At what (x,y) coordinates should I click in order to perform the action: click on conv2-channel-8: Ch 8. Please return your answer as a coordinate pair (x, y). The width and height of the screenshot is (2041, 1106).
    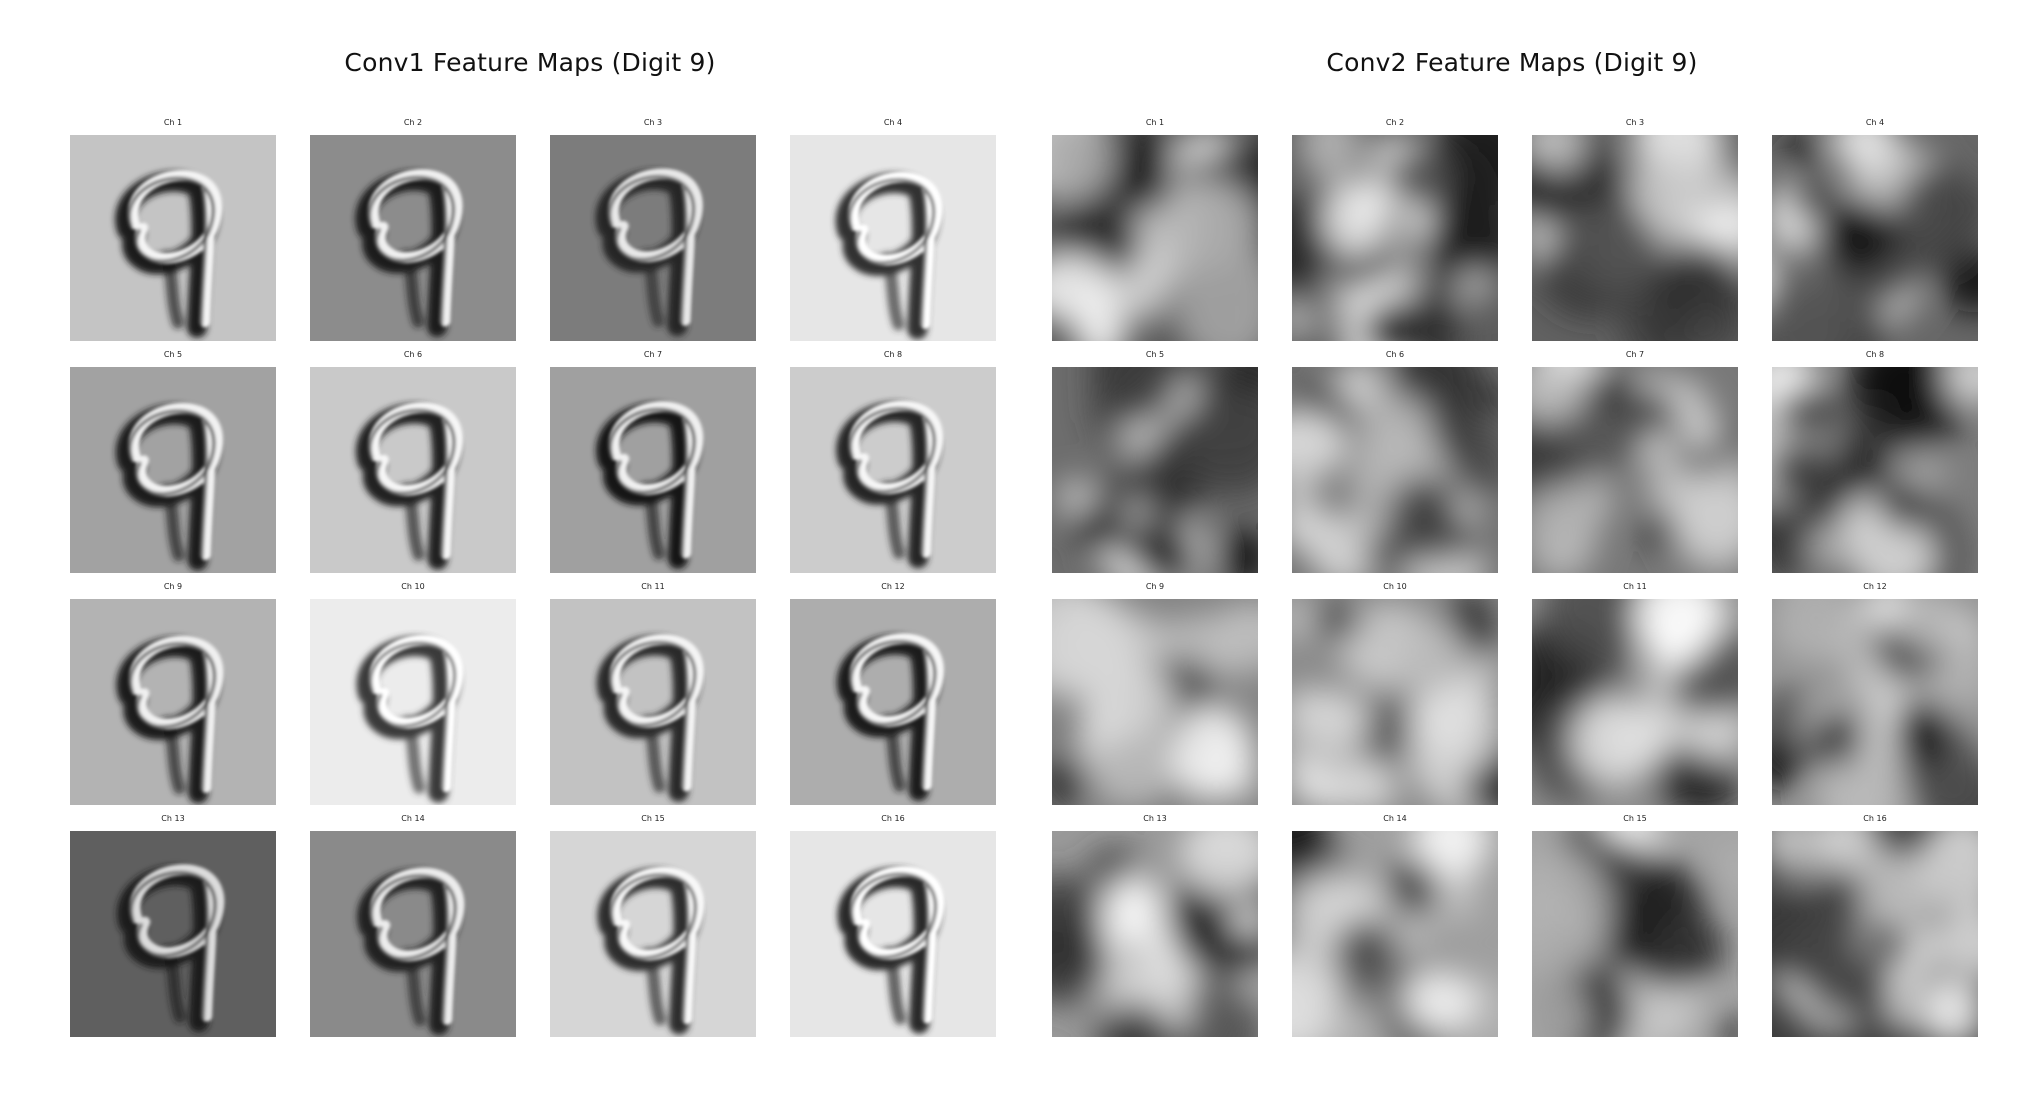
    Looking at the image, I should click on (1875, 465).